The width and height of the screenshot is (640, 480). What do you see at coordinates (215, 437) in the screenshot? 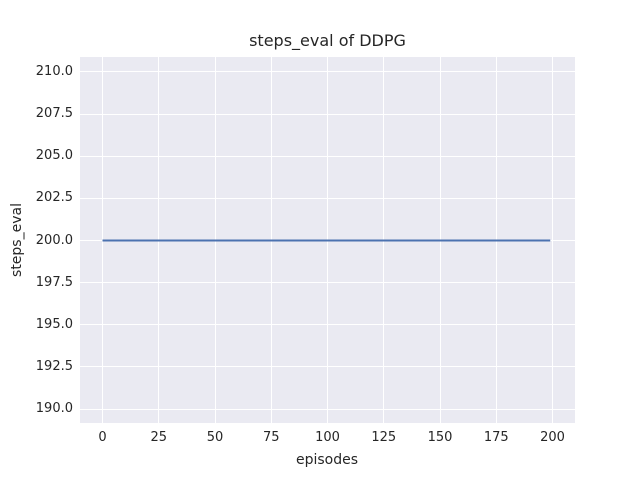
I see `x-tick-label: 50` at bounding box center [215, 437].